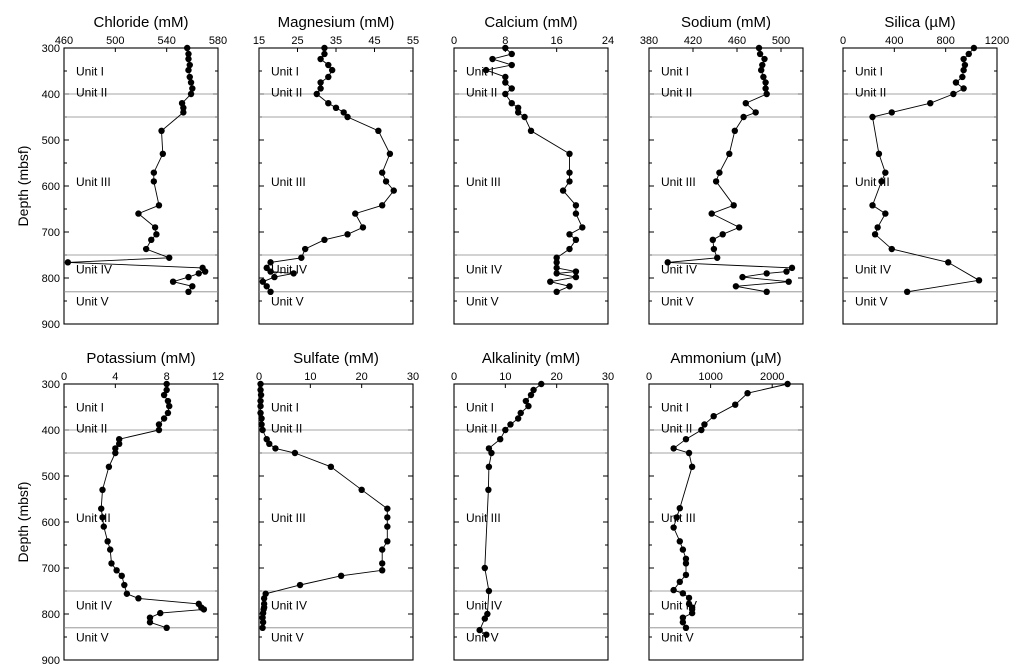 The image size is (1019, 672). I want to click on chart-title: Sulfate (mM), so click(336, 358).